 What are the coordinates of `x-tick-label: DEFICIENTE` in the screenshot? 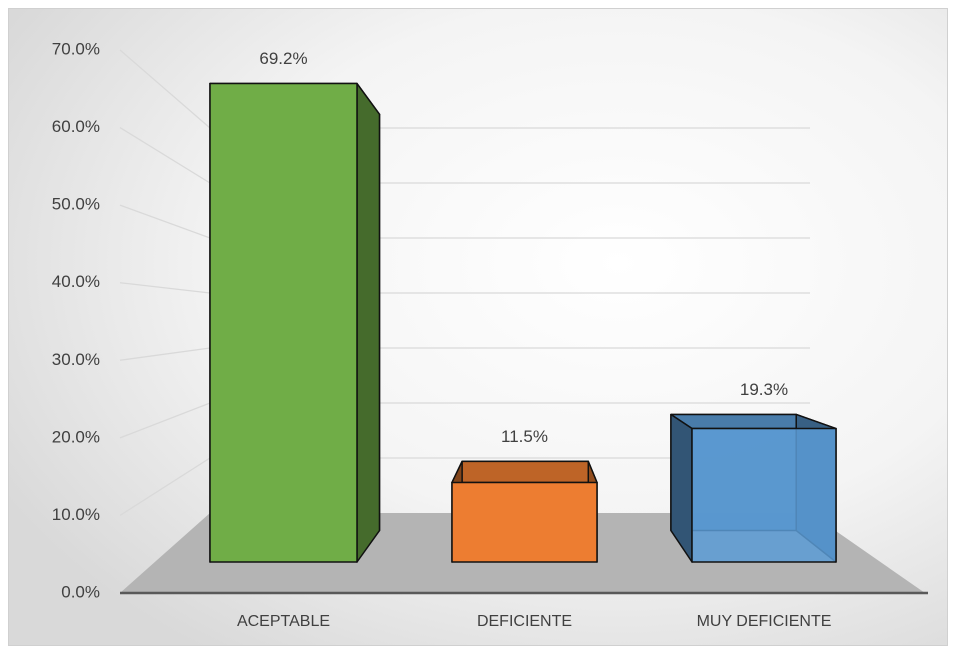 It's located at (524, 621).